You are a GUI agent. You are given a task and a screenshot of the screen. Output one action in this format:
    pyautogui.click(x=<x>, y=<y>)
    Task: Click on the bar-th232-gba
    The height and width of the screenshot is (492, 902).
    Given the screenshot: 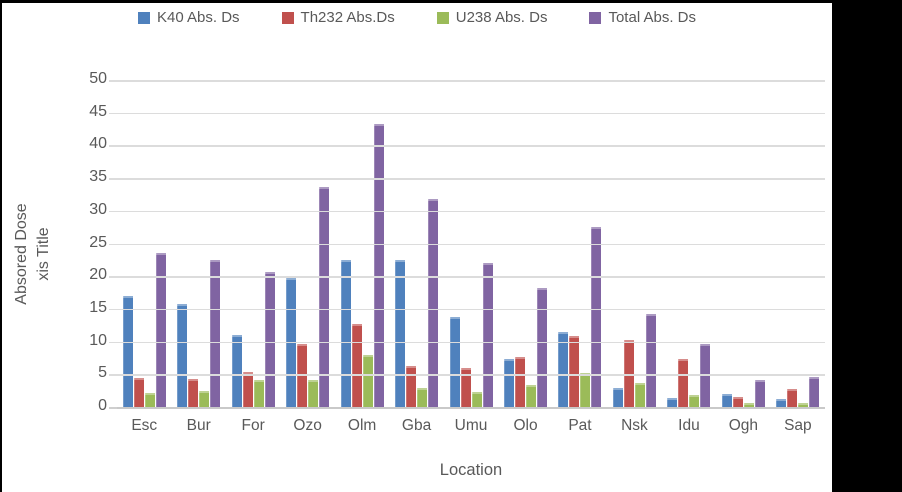 What is the action you would take?
    pyautogui.click(x=411, y=386)
    